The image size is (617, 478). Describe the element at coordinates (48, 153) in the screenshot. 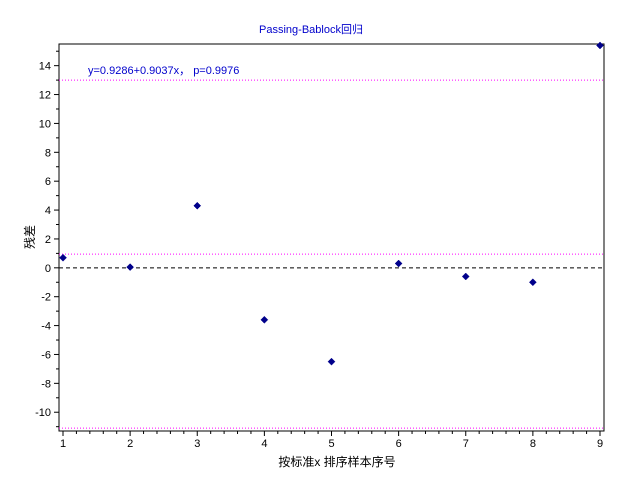

I see `y-tick-label: 8` at that location.